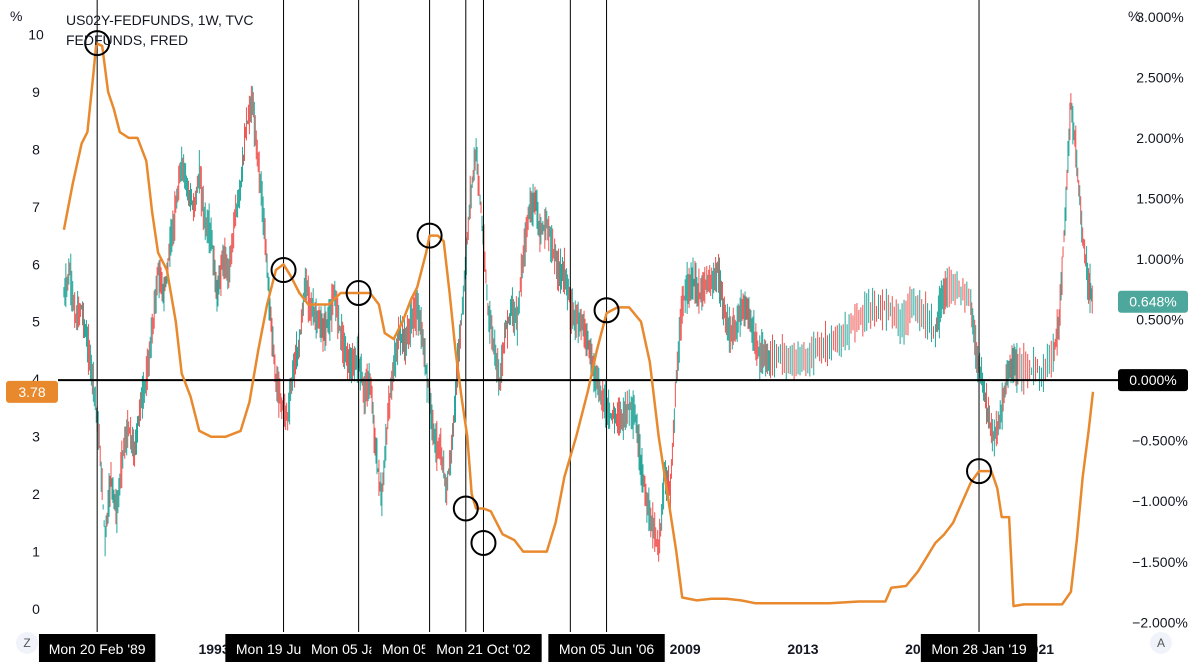  I want to click on spread-last-value: 0.648%, so click(1152, 302).